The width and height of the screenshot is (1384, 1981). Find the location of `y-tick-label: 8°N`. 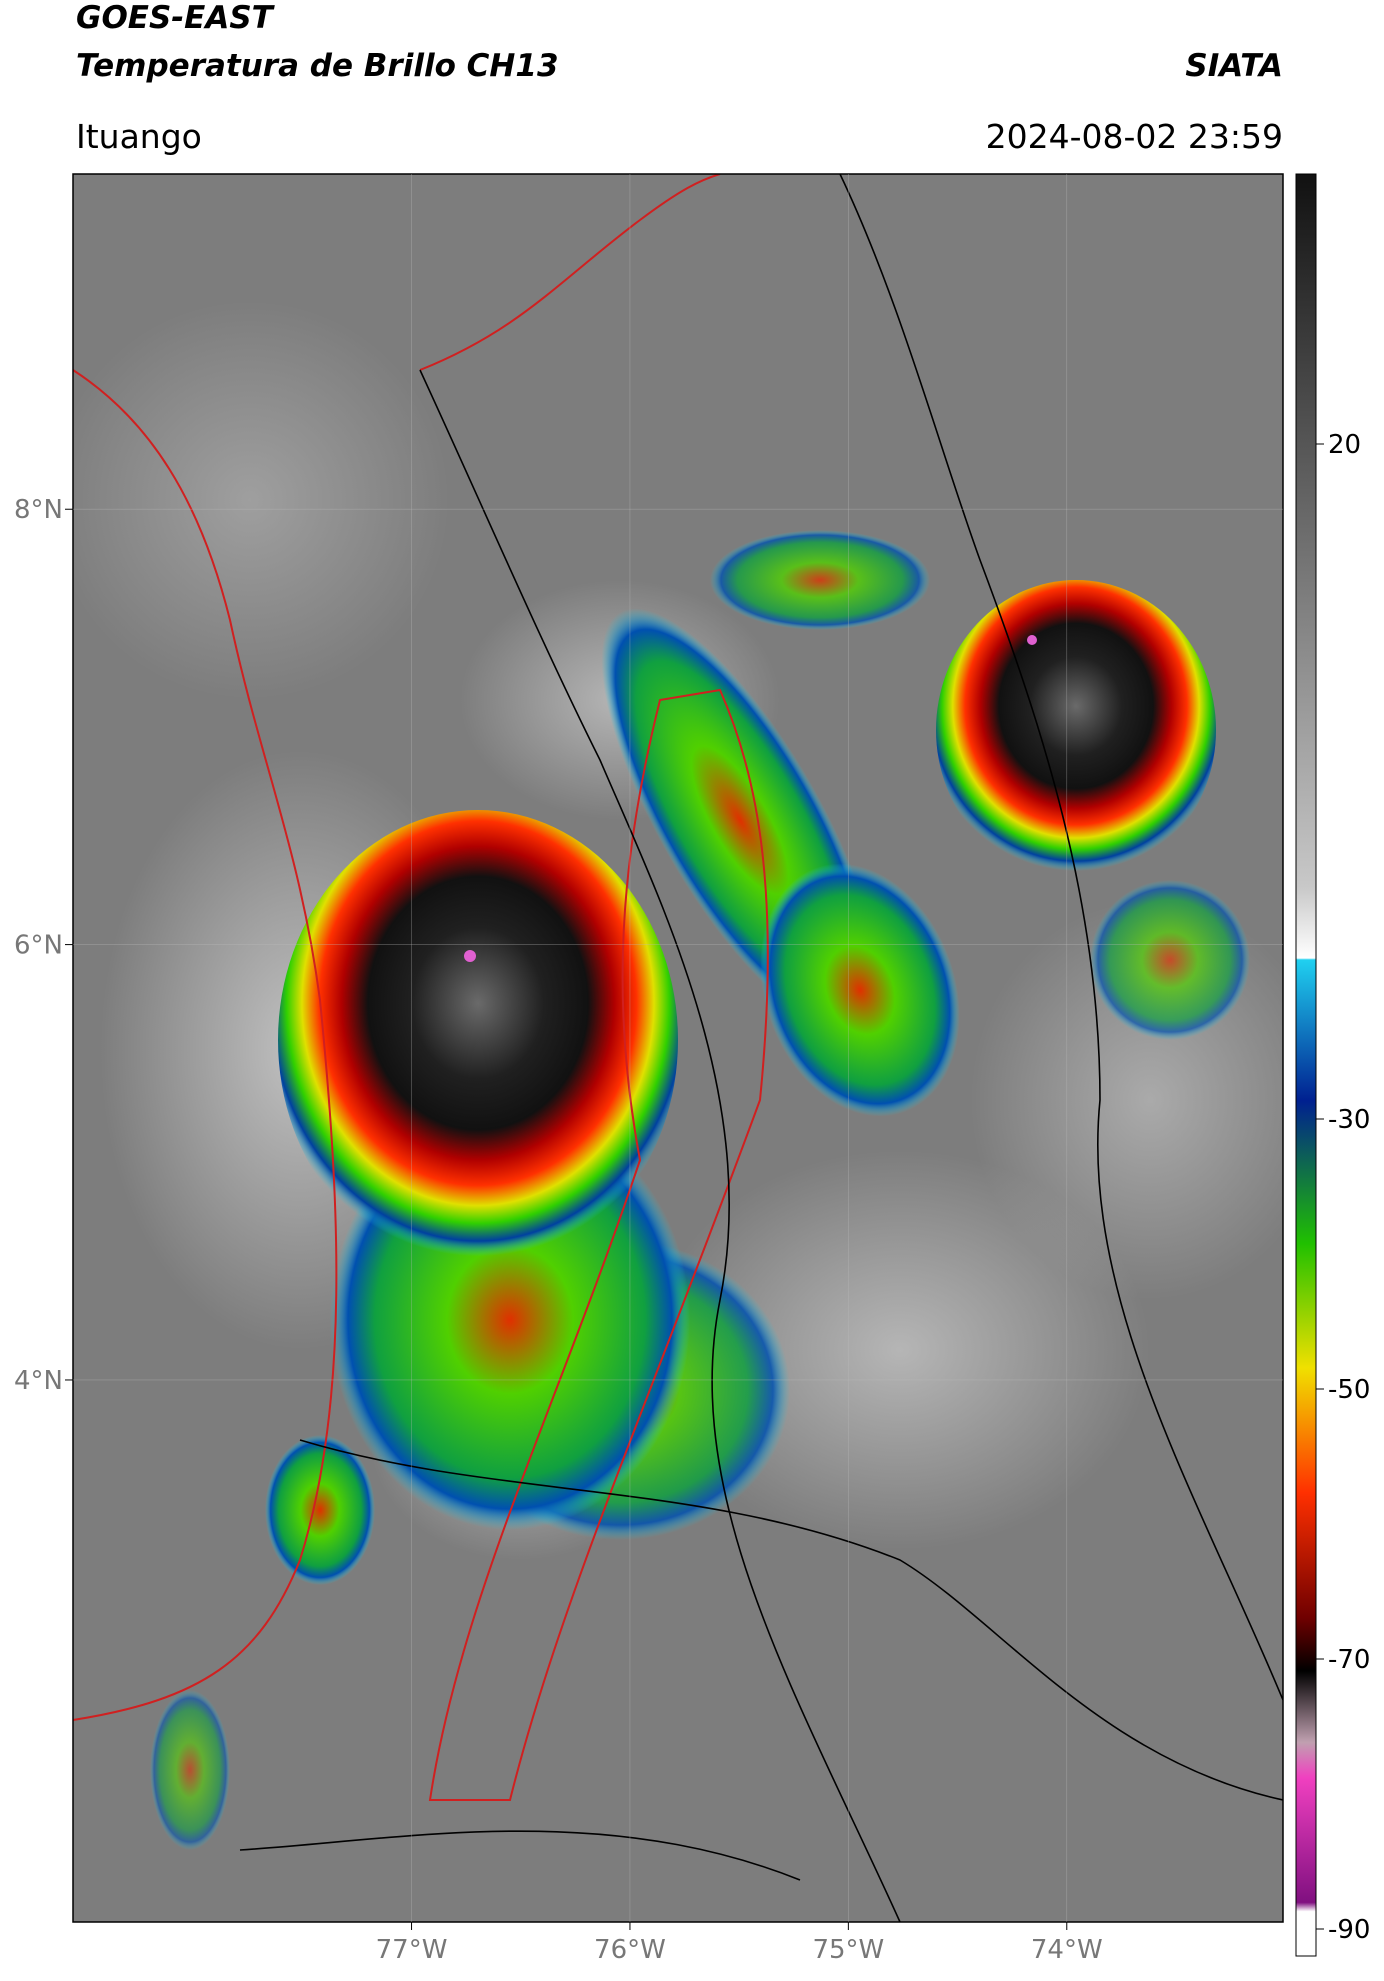

y-tick-label: 8°N is located at coordinates (38, 510).